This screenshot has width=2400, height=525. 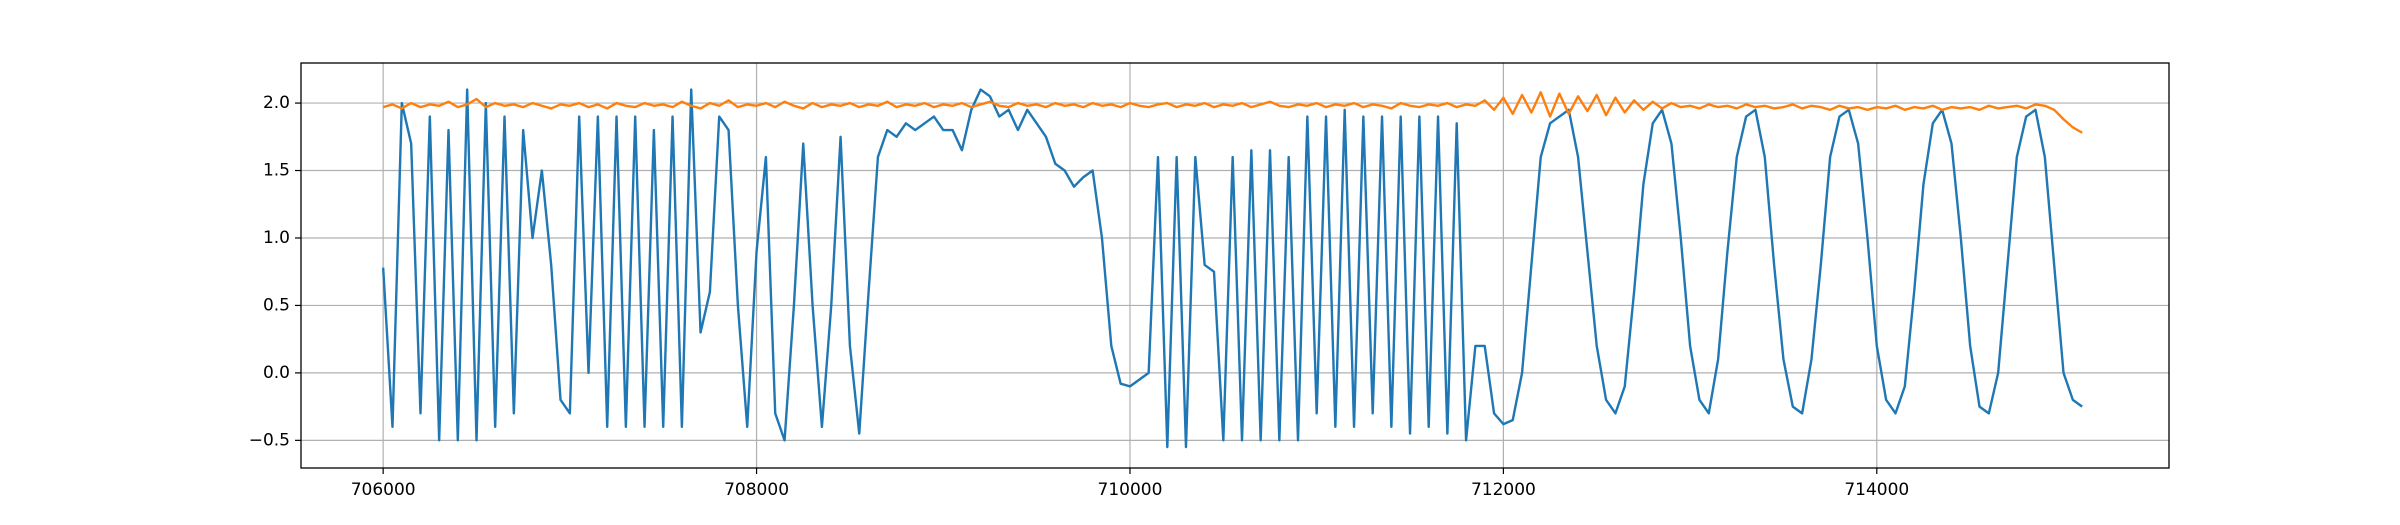 What do you see at coordinates (1130, 490) in the screenshot?
I see `x-tick-label: 710000` at bounding box center [1130, 490].